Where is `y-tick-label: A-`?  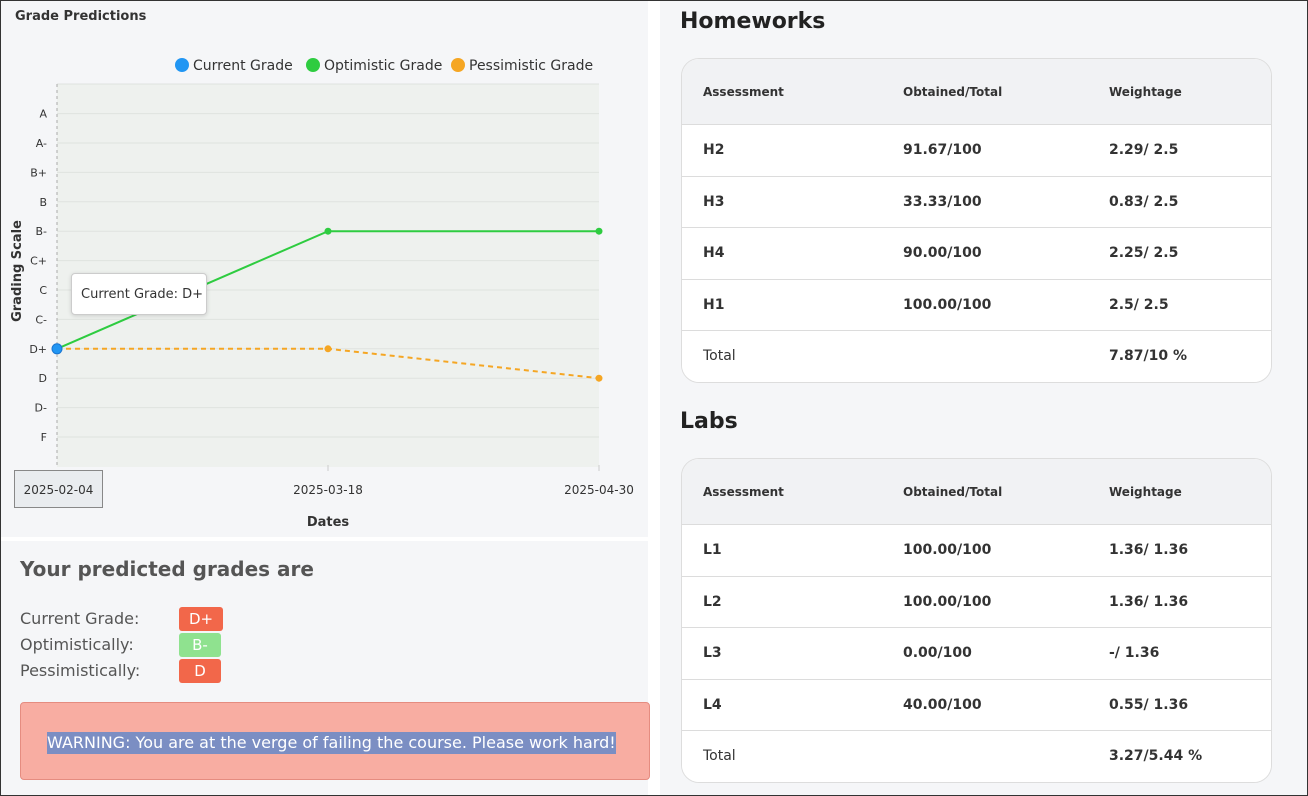
y-tick-label: A- is located at coordinates (41, 143).